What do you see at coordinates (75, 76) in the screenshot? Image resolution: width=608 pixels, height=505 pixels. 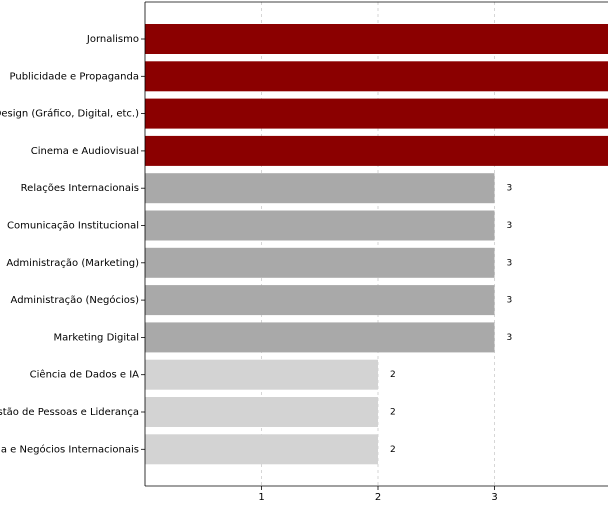 I see `y-tick-label: Publicidade e Propaganda` at bounding box center [75, 76].